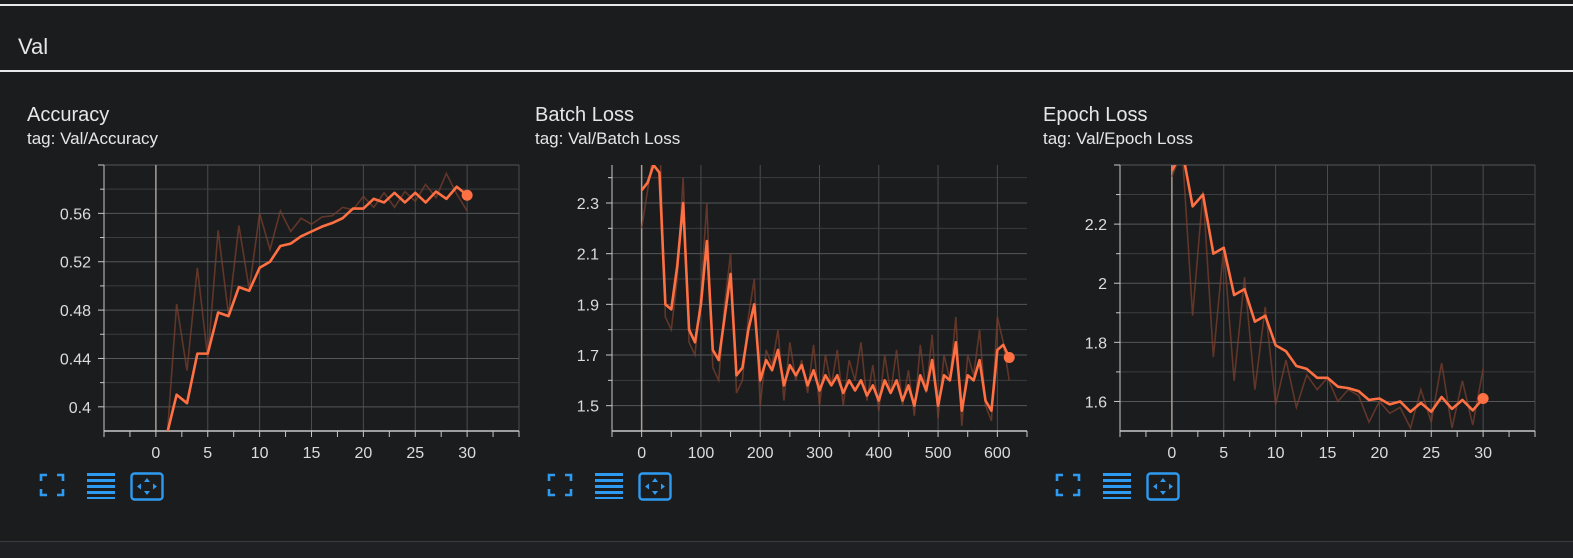 Image resolution: width=1573 pixels, height=558 pixels. What do you see at coordinates (608, 138) in the screenshot?
I see `chart-tag: tag: Val/Batch Loss` at bounding box center [608, 138].